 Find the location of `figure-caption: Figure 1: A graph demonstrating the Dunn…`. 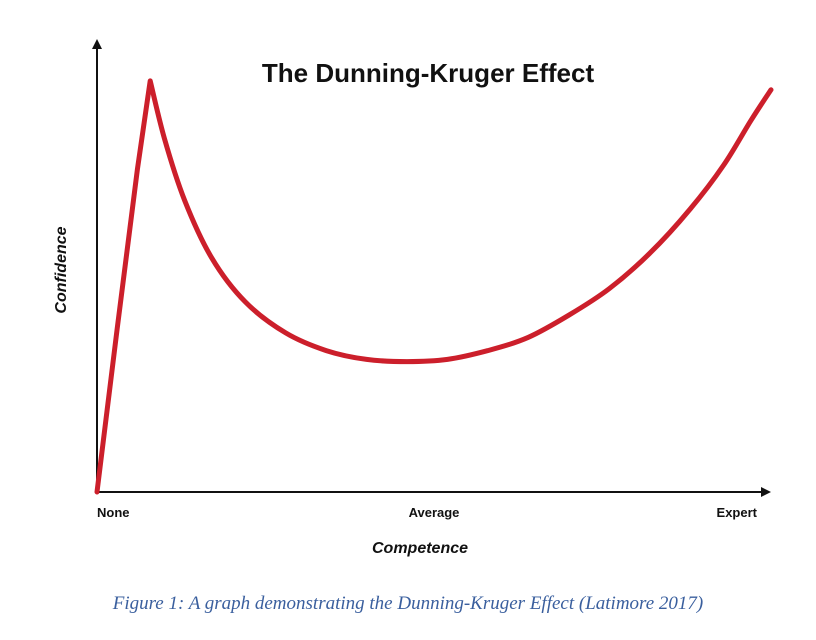

figure-caption: Figure 1: A graph demonstrating the Dunn… is located at coordinates (408, 603).